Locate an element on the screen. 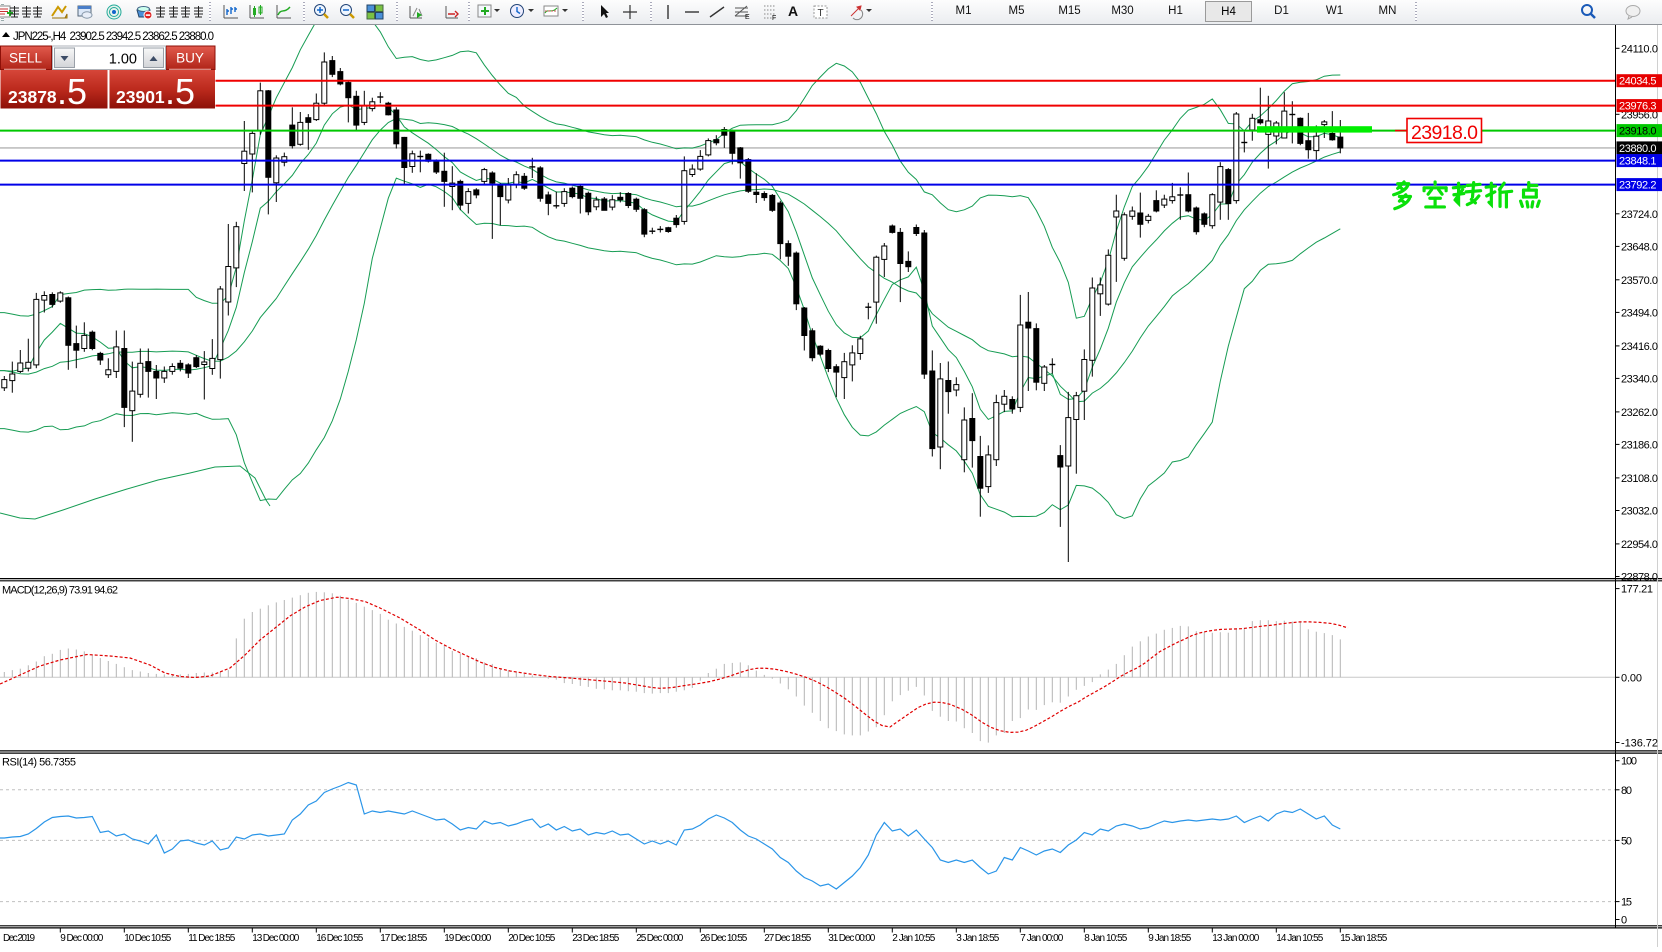 The width and height of the screenshot is (1662, 952). svg-text: -136.72 is located at coordinates (1639, 744).